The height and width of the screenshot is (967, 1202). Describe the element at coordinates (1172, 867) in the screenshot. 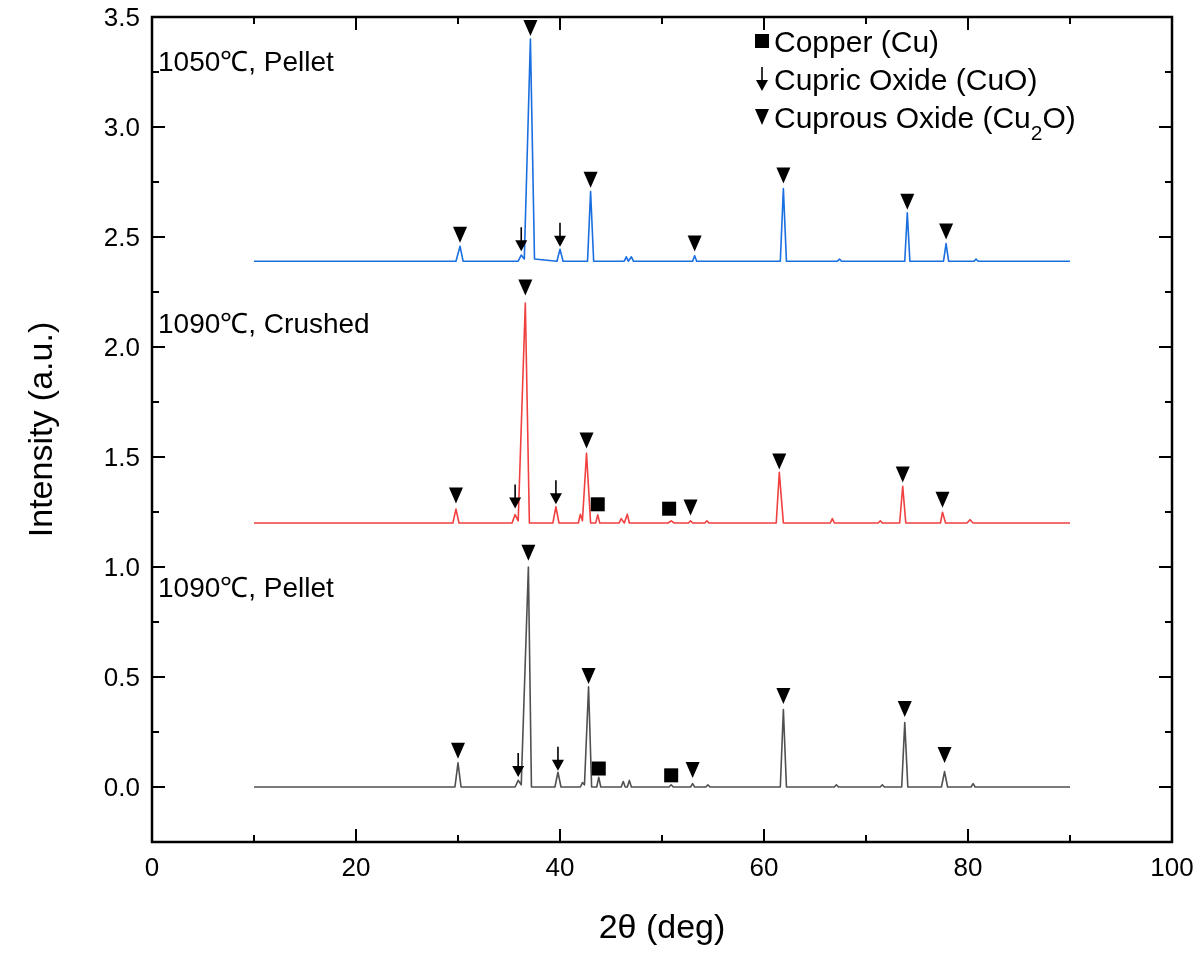

I see `x-tick-label: 100` at that location.